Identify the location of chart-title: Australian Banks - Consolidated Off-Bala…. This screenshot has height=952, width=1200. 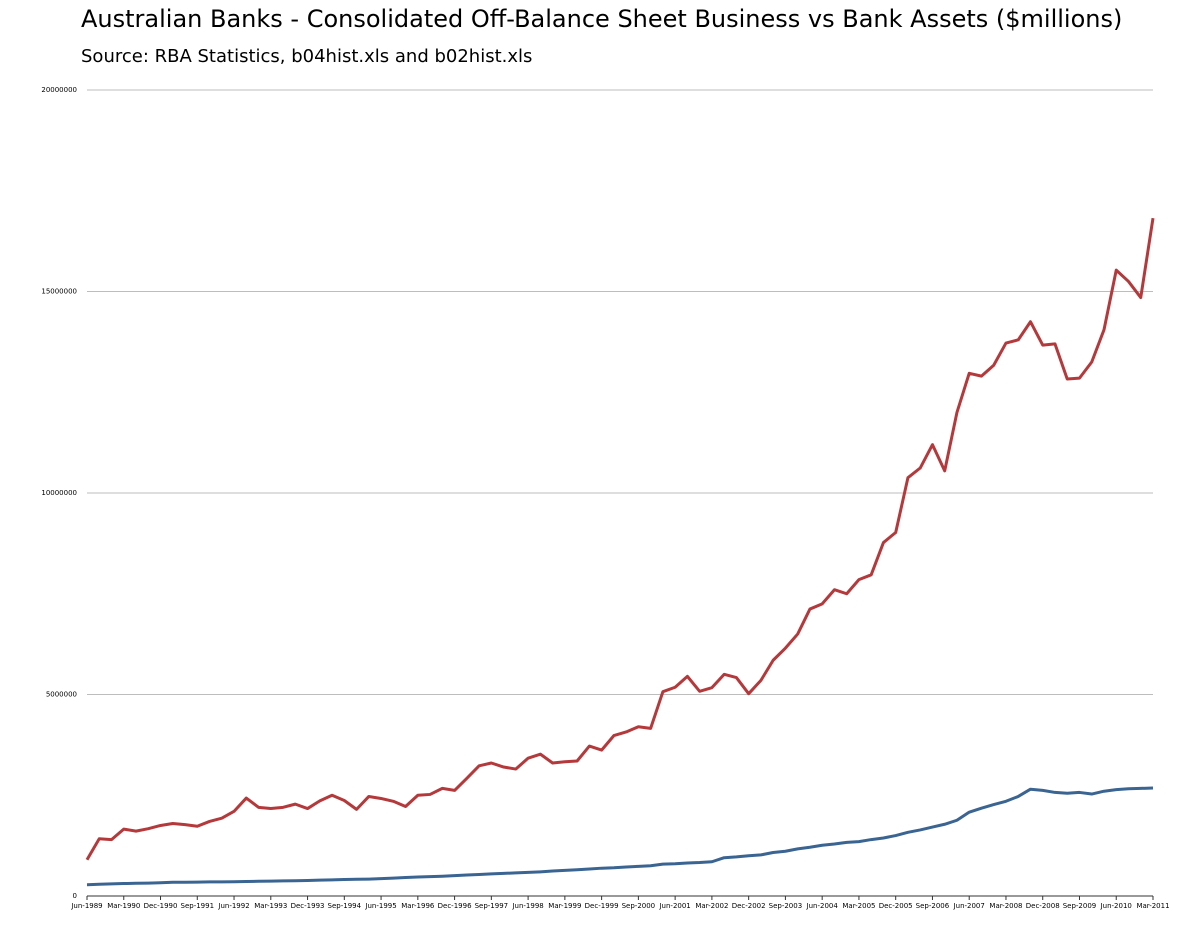
(601, 19).